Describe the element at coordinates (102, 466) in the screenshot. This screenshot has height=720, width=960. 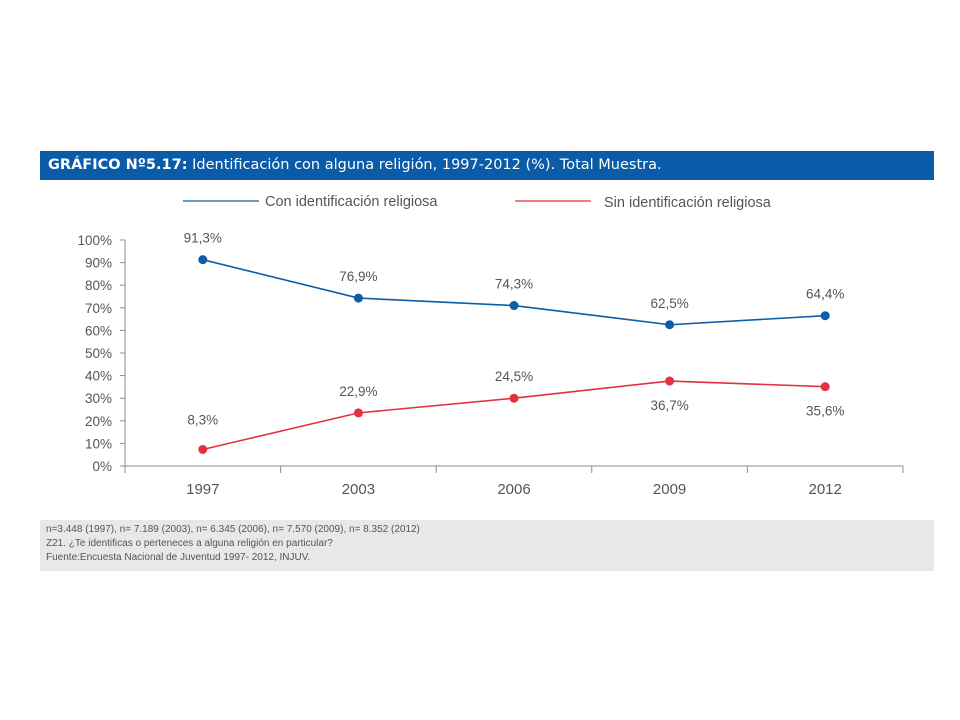
I see `y-tick-label: 0%` at that location.